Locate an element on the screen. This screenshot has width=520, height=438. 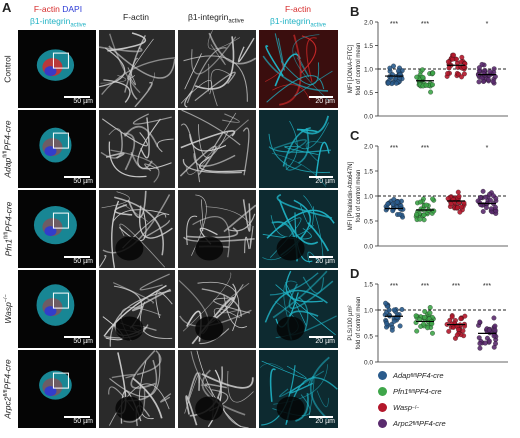
legend-item: Adap fl/fl PF4-cre is located at coordinates (411, 375).